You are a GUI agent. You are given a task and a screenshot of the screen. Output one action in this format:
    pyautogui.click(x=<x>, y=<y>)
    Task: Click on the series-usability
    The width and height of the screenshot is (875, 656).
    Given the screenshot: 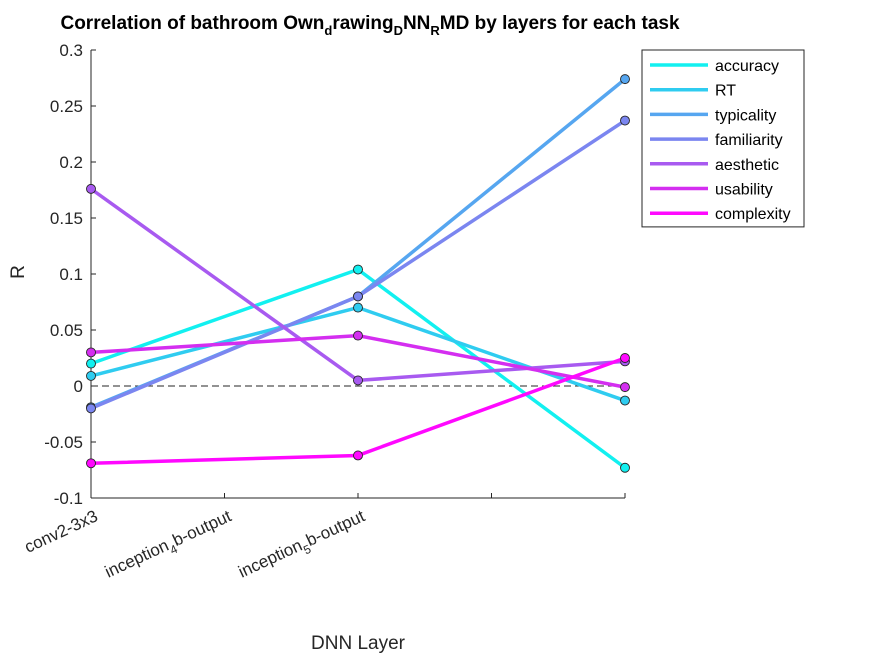 What is the action you would take?
    pyautogui.click(x=358, y=361)
    